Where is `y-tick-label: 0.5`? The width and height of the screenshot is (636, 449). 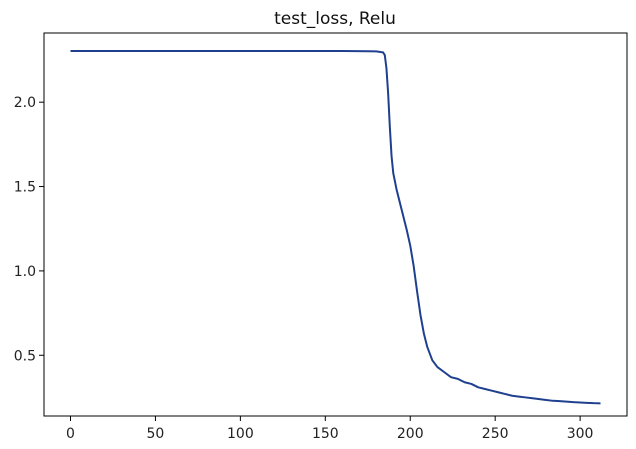 y-tick-label: 0.5 is located at coordinates (25, 356).